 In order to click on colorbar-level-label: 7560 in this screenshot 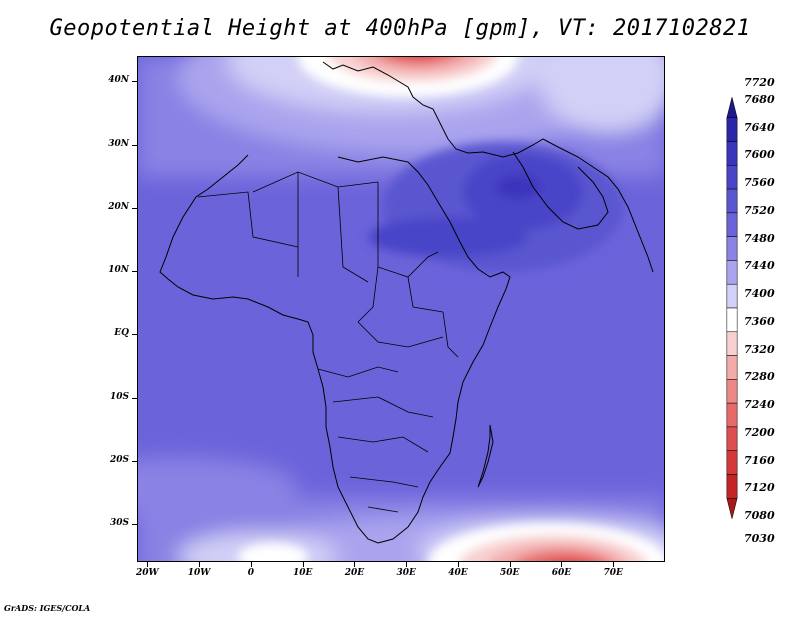, I will do `click(759, 183)`.